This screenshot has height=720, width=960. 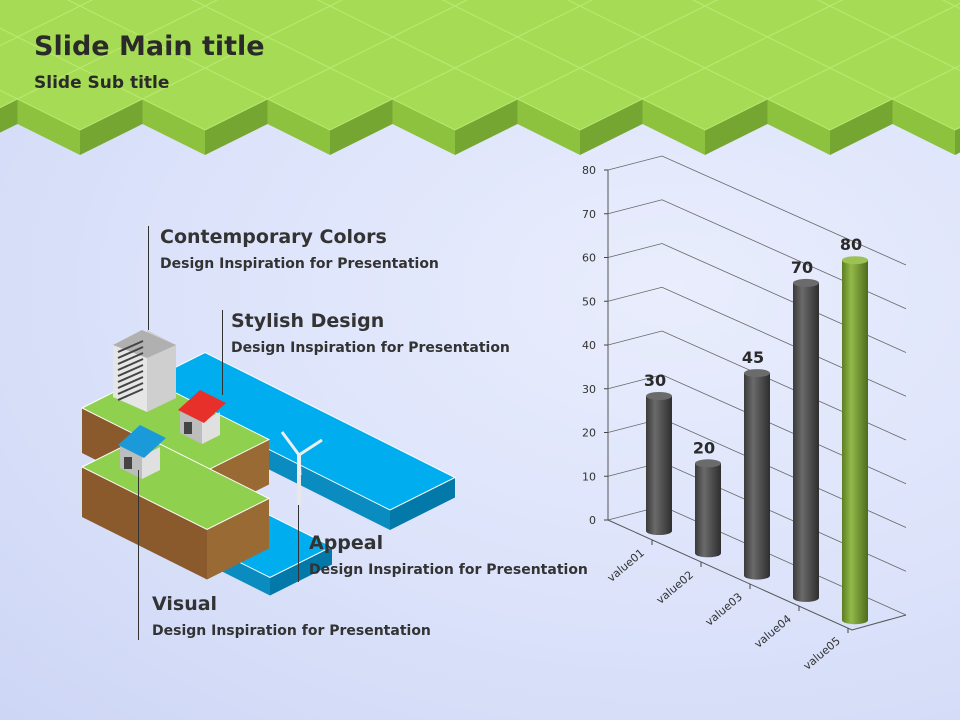 I want to click on data-label: 45, so click(x=753, y=357).